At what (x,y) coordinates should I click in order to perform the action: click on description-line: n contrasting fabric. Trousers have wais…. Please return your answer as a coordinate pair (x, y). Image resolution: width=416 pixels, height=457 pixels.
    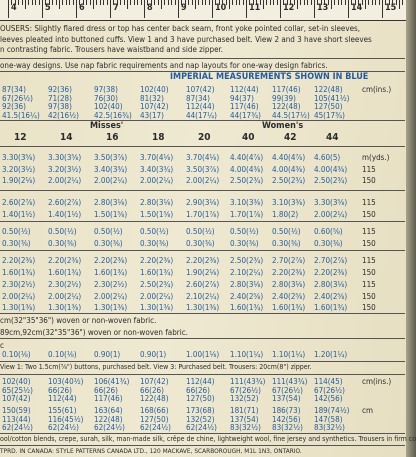
    Looking at the image, I should click on (112, 49).